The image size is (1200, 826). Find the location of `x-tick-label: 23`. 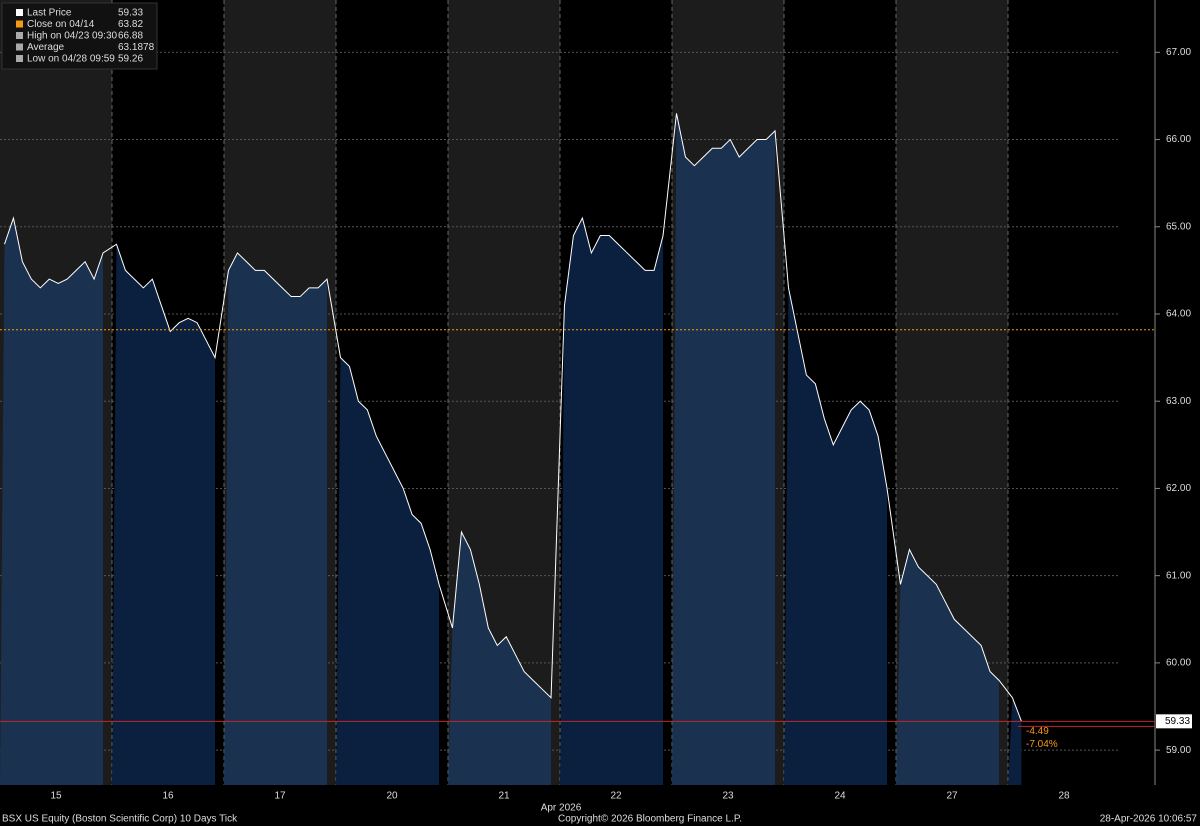

x-tick-label: 23 is located at coordinates (728, 796).